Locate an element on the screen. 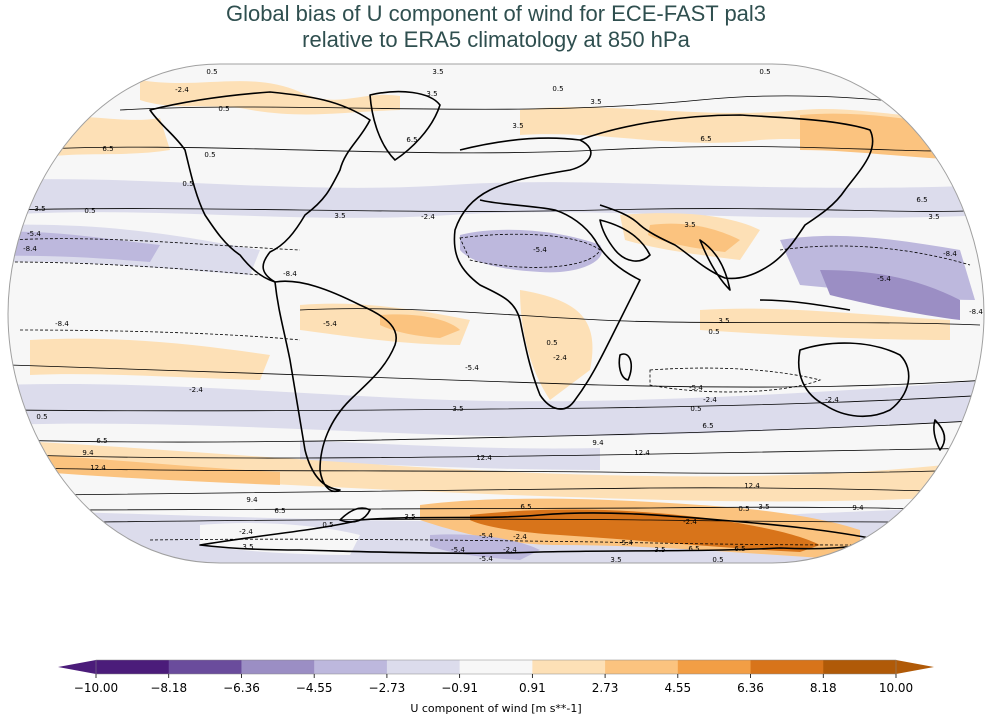 This screenshot has height=716, width=992. colorbar-tick-label: −4.55 is located at coordinates (314, 688).